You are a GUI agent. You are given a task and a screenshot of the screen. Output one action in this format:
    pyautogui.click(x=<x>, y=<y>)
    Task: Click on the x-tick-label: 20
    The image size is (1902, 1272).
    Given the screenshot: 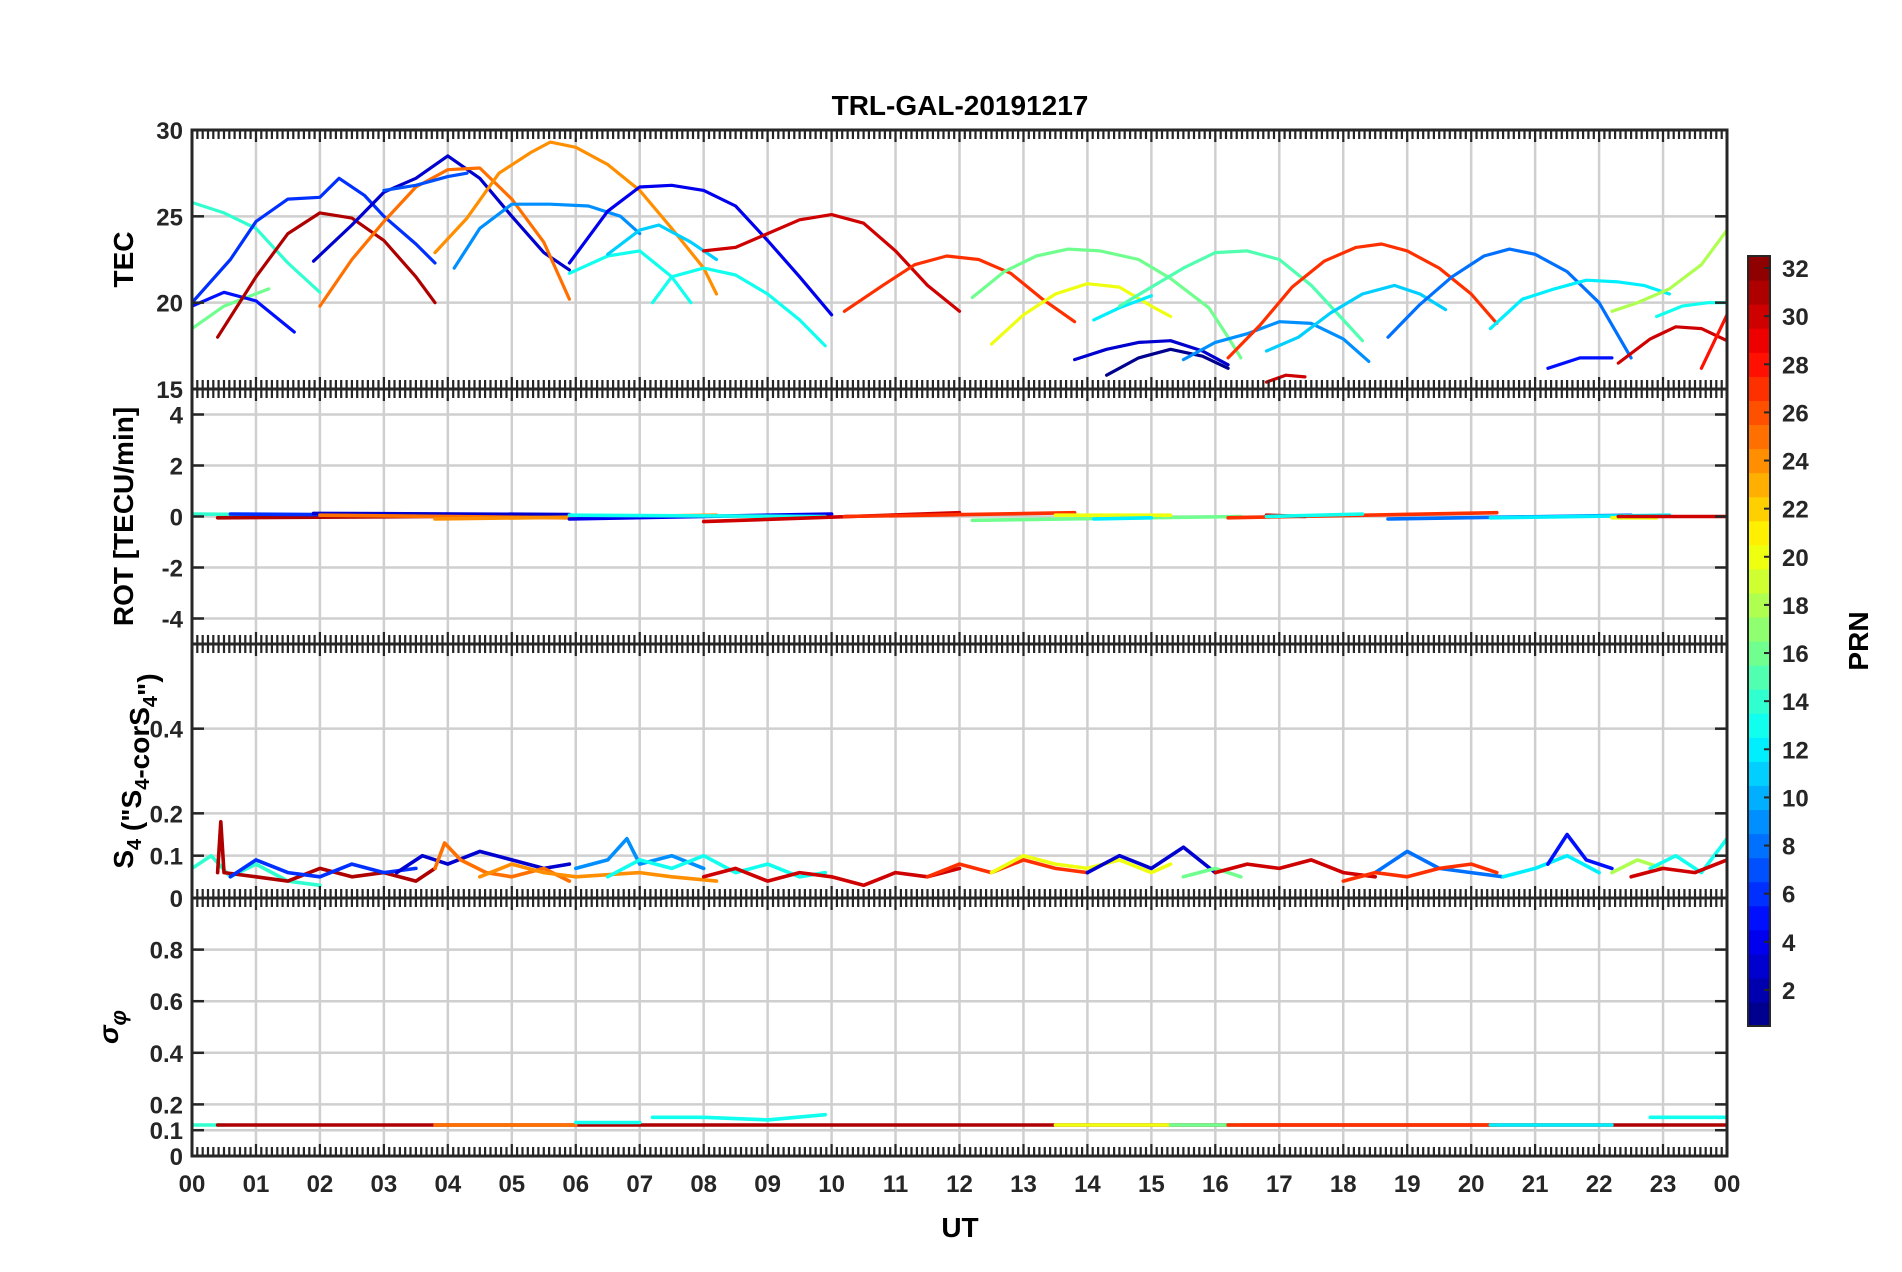 What is the action you would take?
    pyautogui.click(x=1471, y=1184)
    